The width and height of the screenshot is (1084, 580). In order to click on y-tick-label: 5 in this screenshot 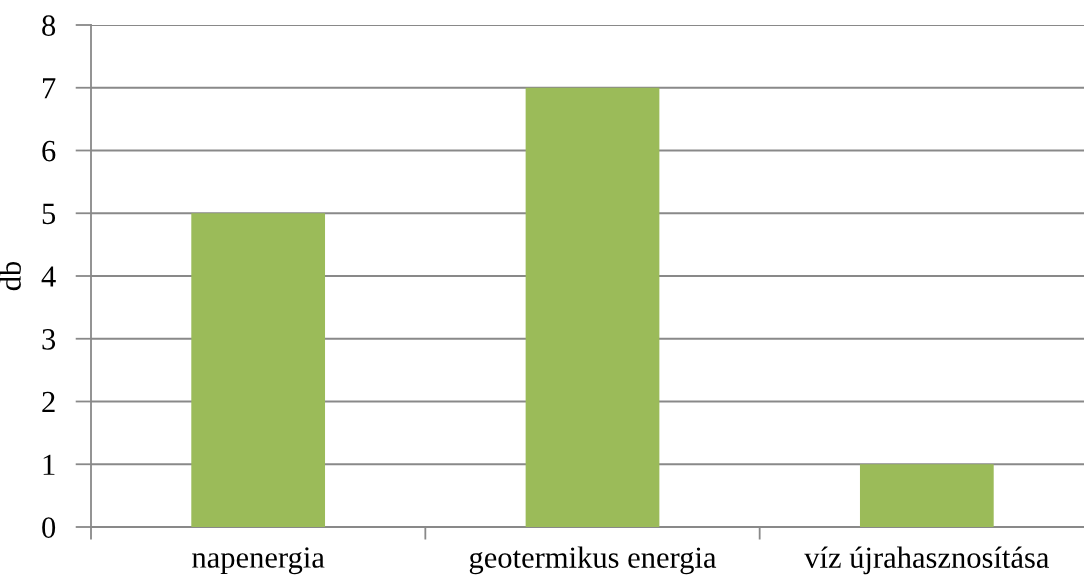, I will do `click(49, 214)`.